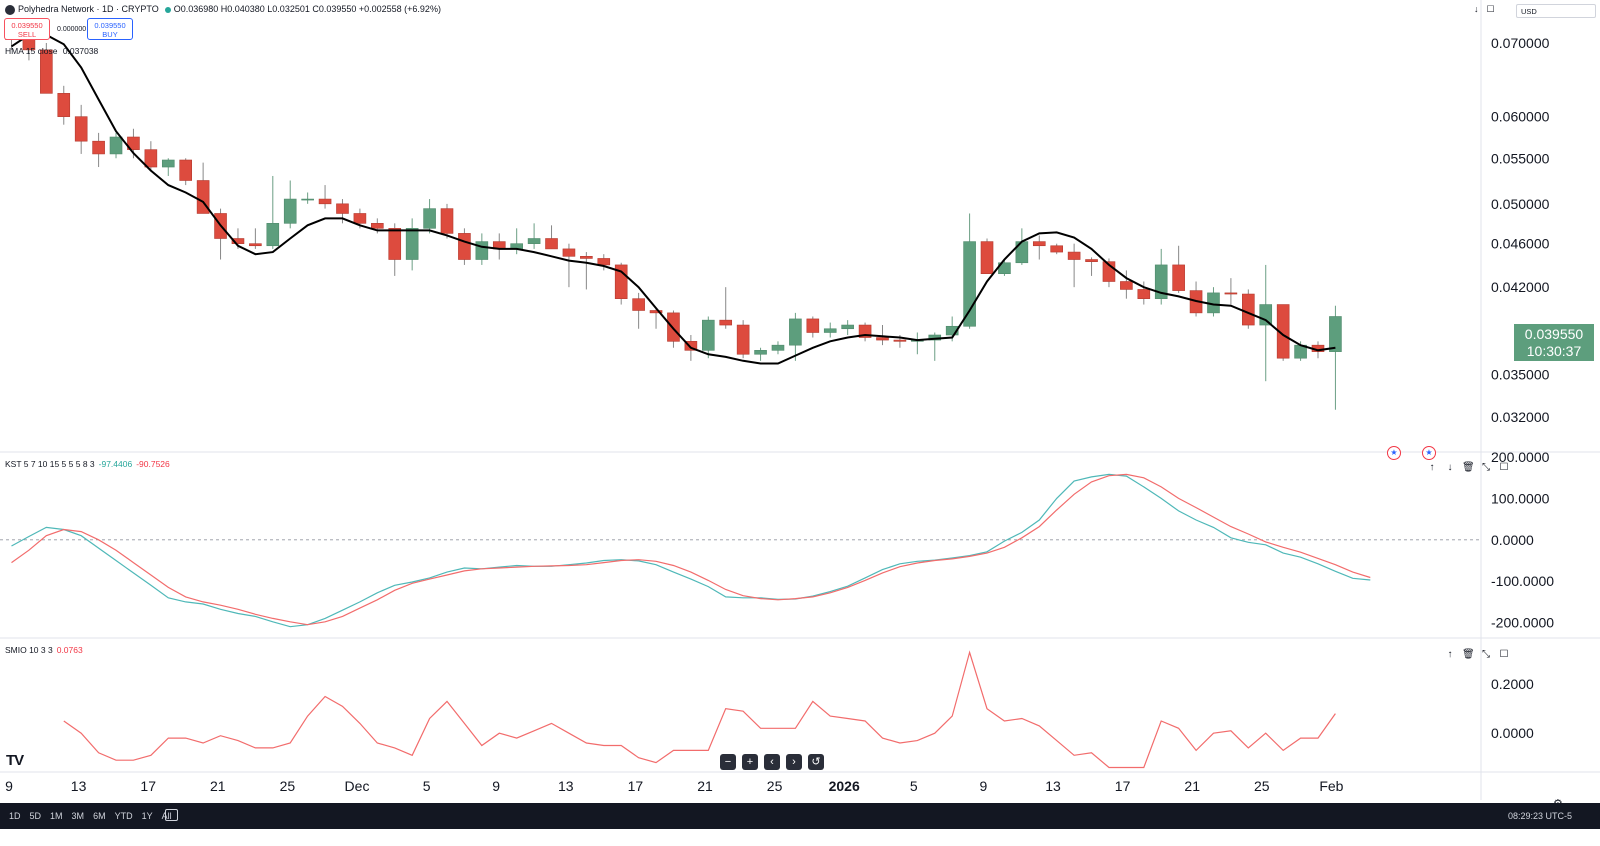 Image resolution: width=1600 pixels, height=846 pixels. I want to click on range-button: 5D, so click(35, 816).